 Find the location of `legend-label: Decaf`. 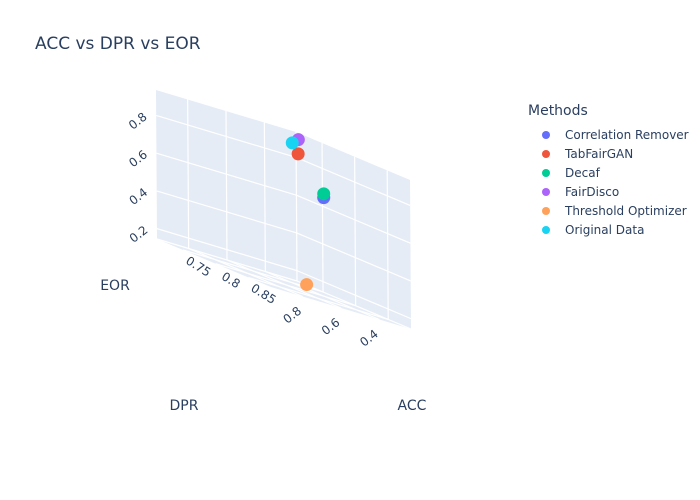

legend-label: Decaf is located at coordinates (582, 172).